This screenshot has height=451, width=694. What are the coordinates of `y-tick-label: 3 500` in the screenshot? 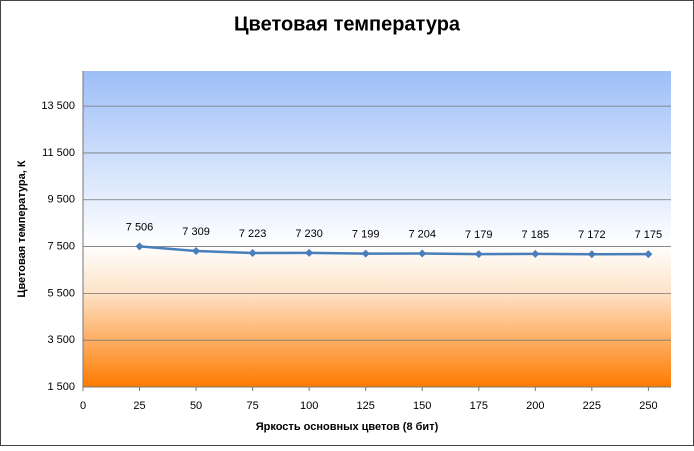 It's located at (61, 340).